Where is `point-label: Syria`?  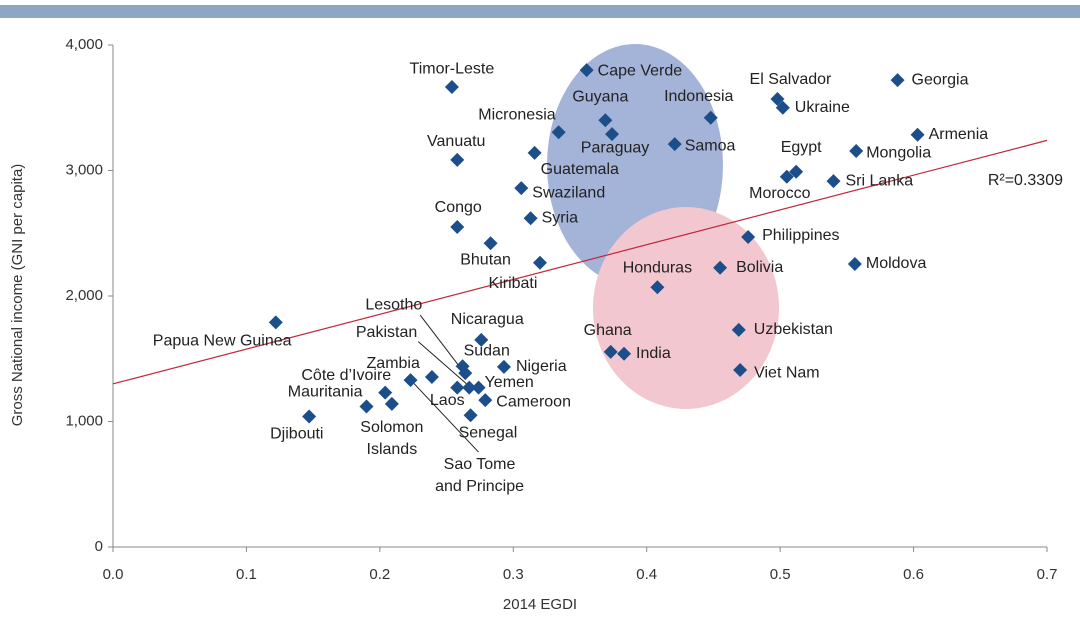 point-label: Syria is located at coordinates (560, 217).